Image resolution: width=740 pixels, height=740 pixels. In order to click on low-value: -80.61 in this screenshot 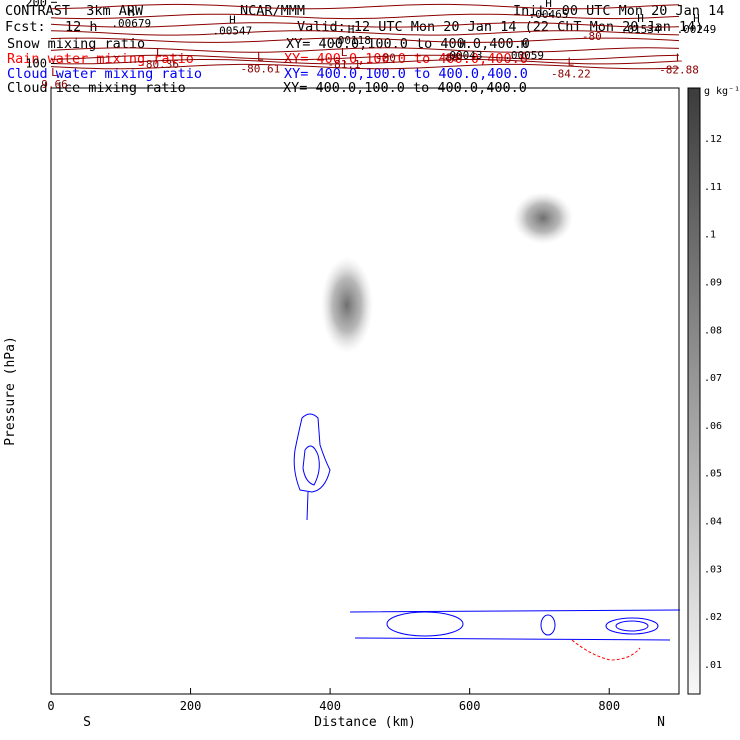, I will do `click(260, 68)`.